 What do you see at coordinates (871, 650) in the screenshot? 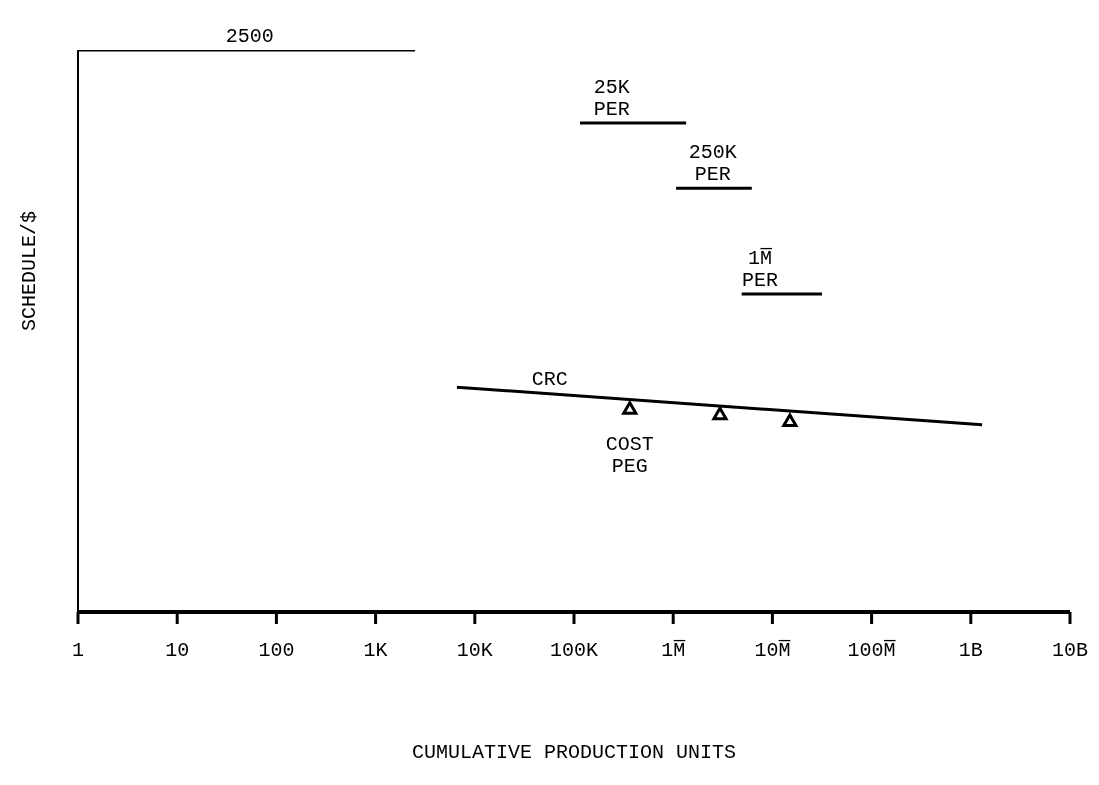
I see `x-tick-label: 100M̅` at bounding box center [871, 650].